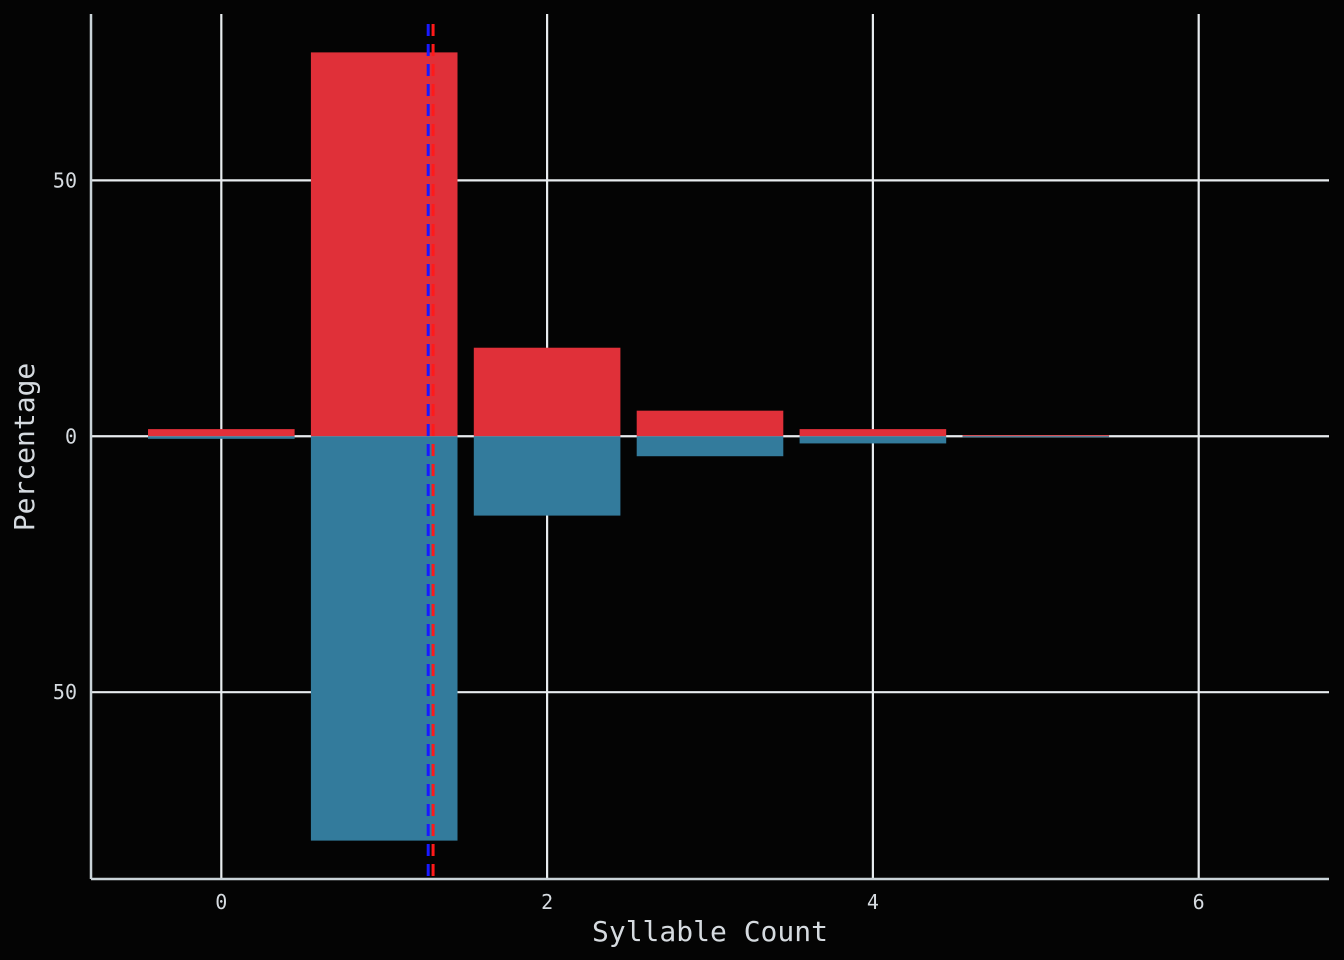 The height and width of the screenshot is (960, 1344). Describe the element at coordinates (547, 902) in the screenshot. I see `x-tick-label-2: 2` at that location.